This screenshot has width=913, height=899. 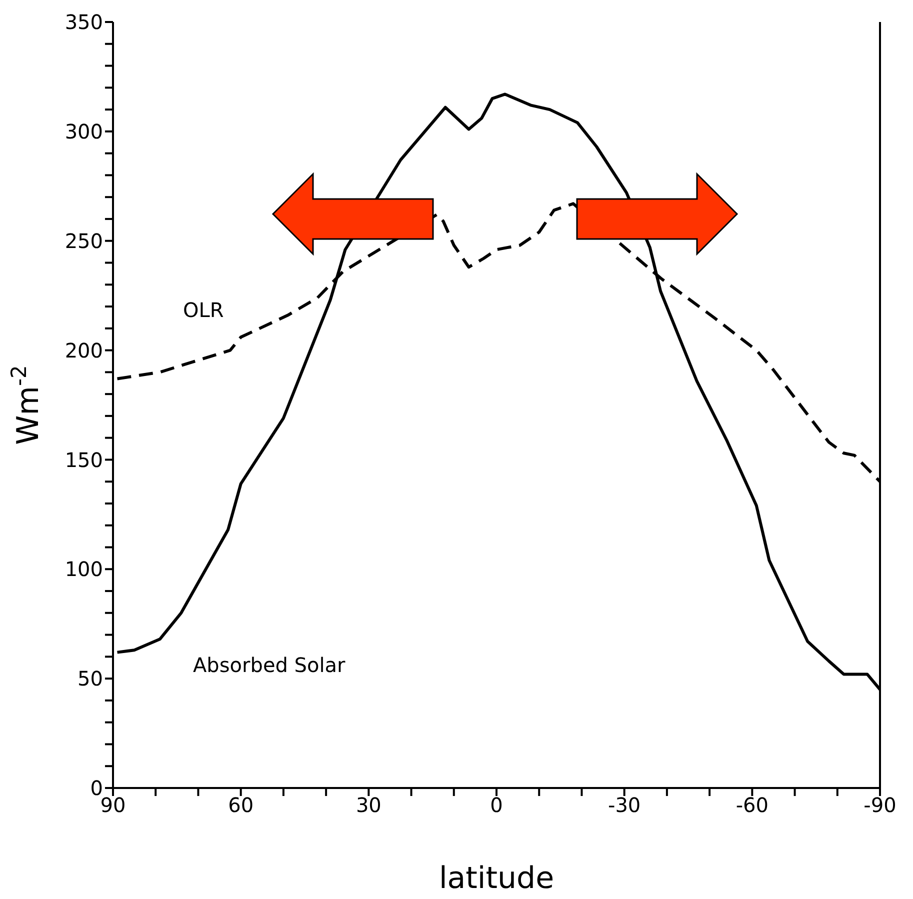 What do you see at coordinates (269, 665) in the screenshot?
I see `series-label: Absorbed Solar` at bounding box center [269, 665].